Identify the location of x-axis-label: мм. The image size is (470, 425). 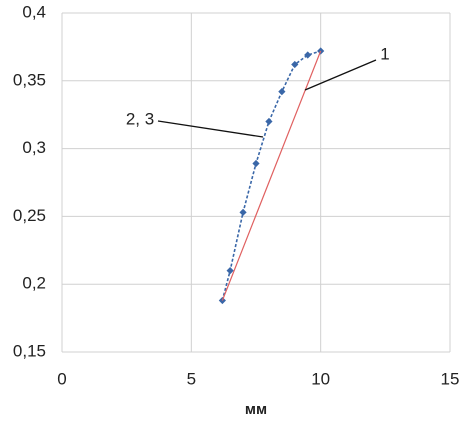
(256, 409).